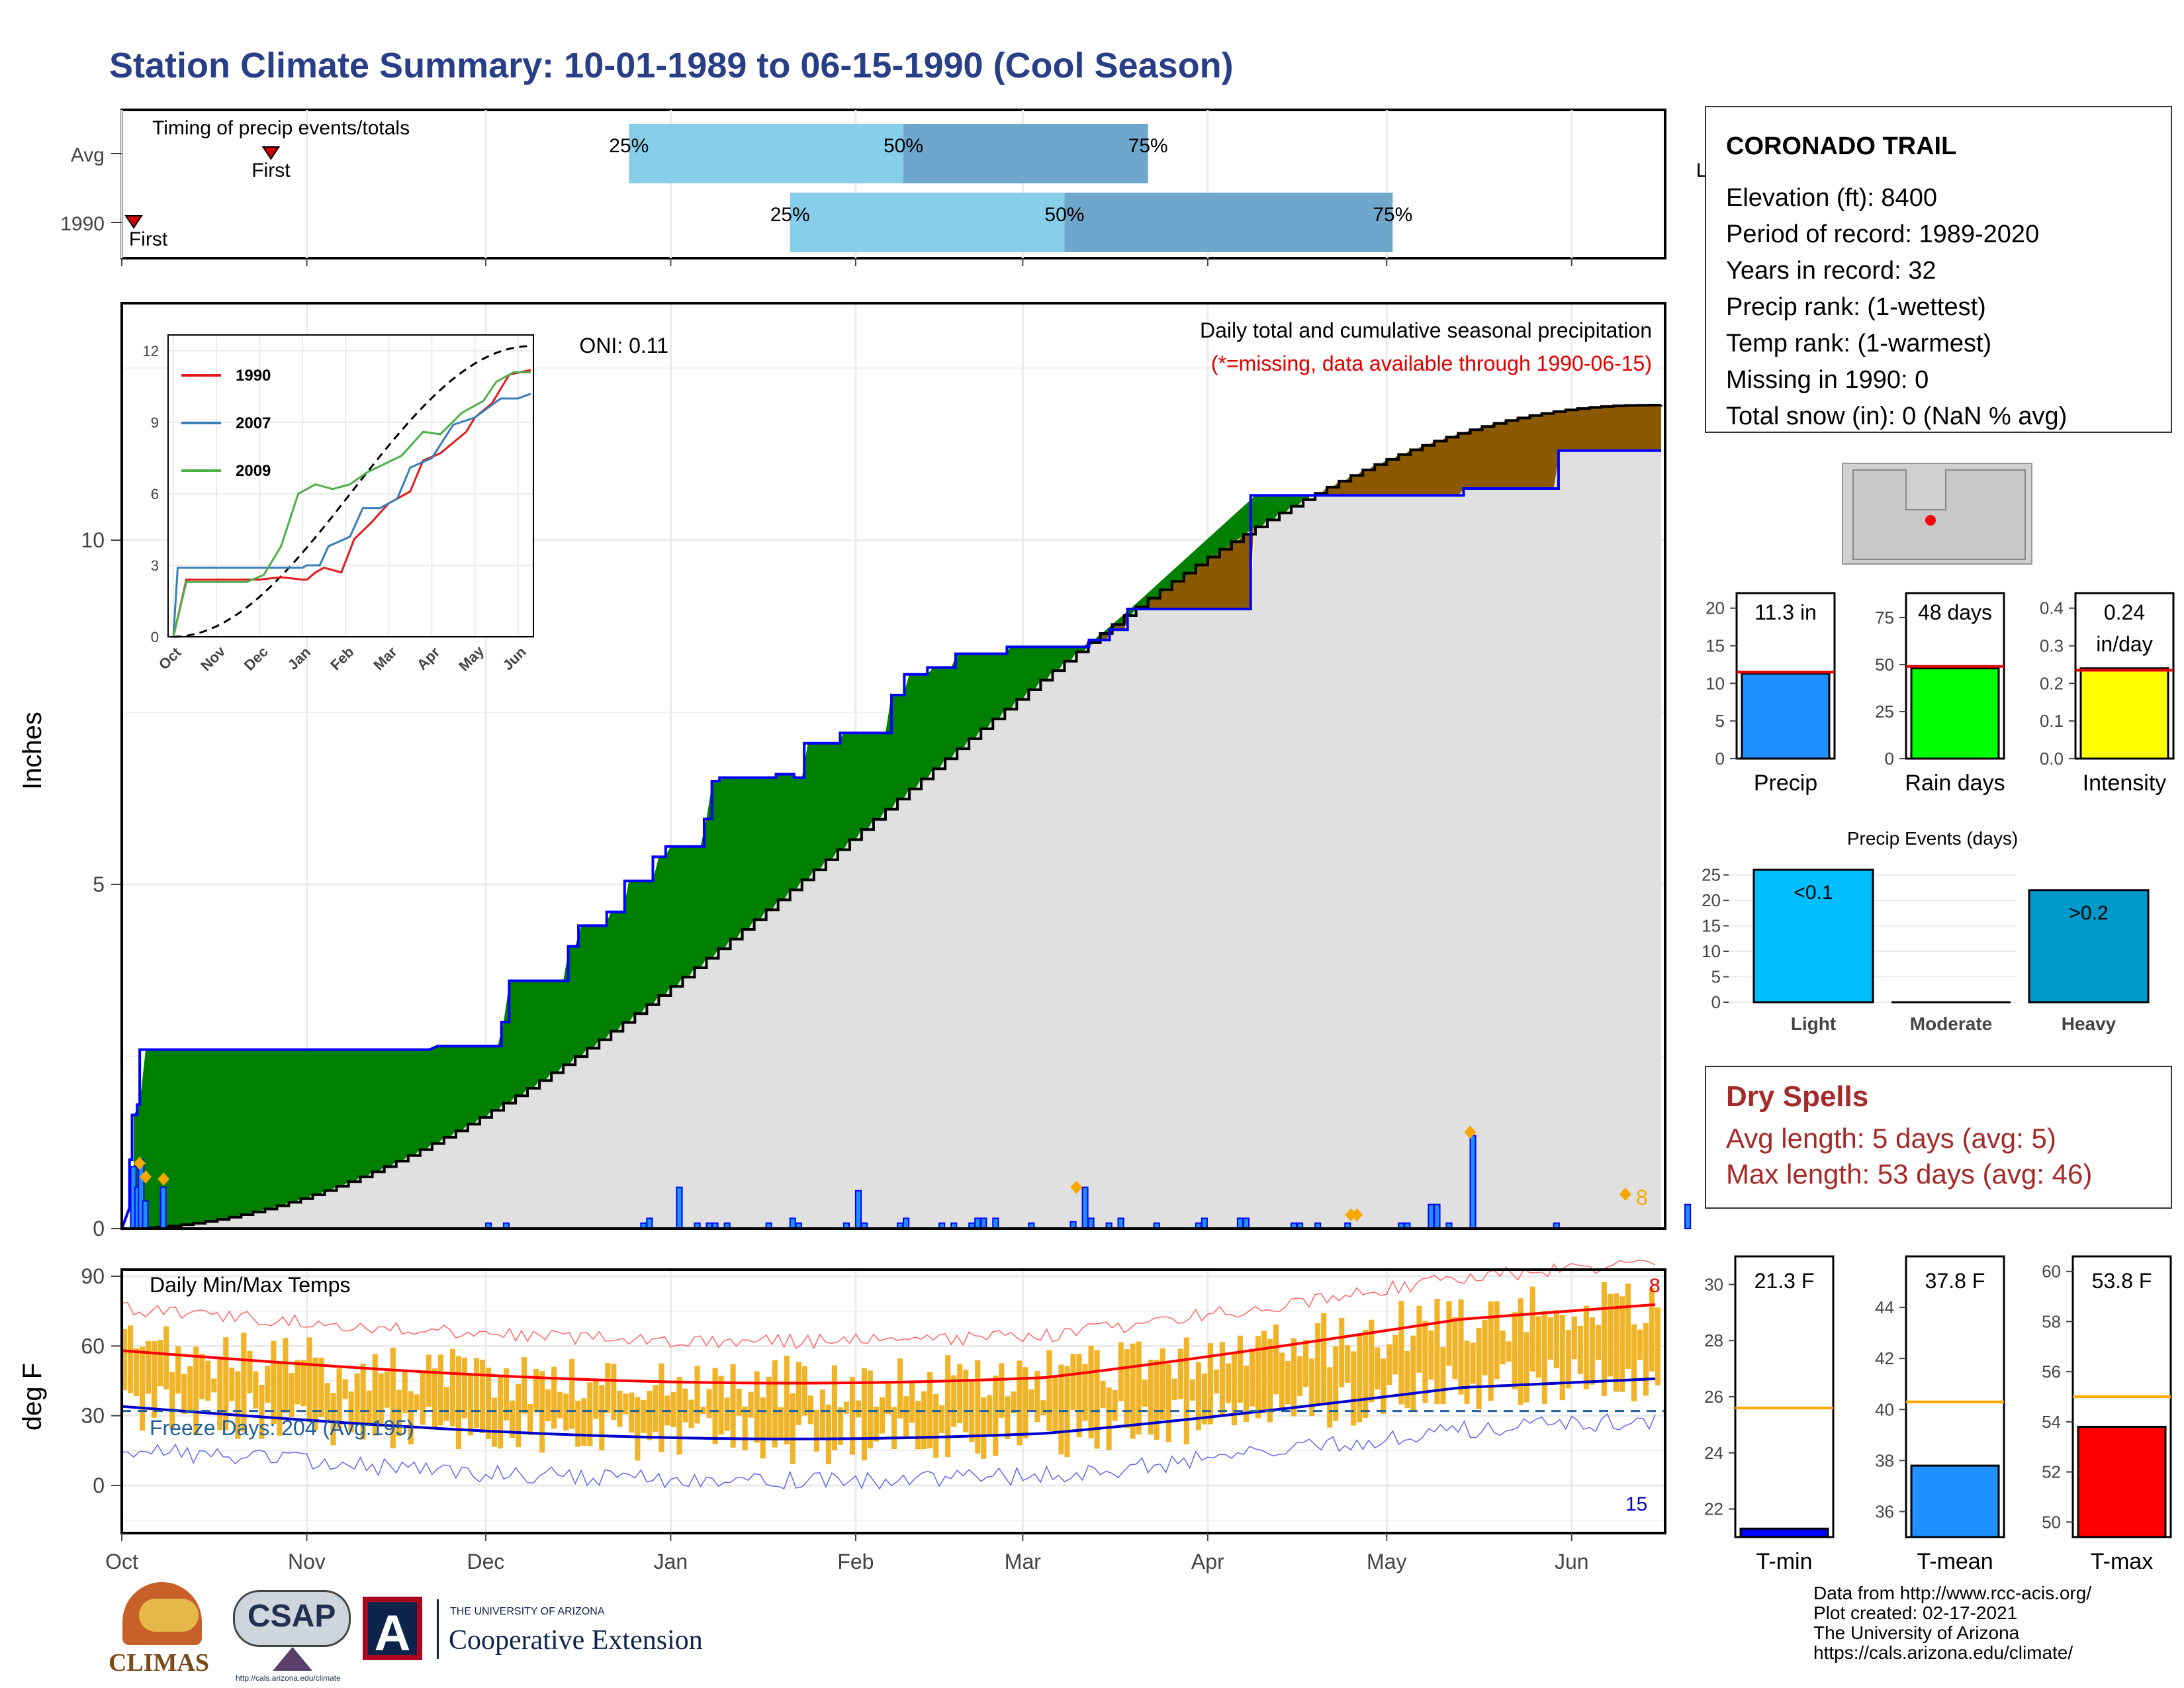 This screenshot has width=2184, height=1688. Describe the element at coordinates (2051, 1422) in the screenshot. I see `temp-summary-y-tick-label: 54` at that location.